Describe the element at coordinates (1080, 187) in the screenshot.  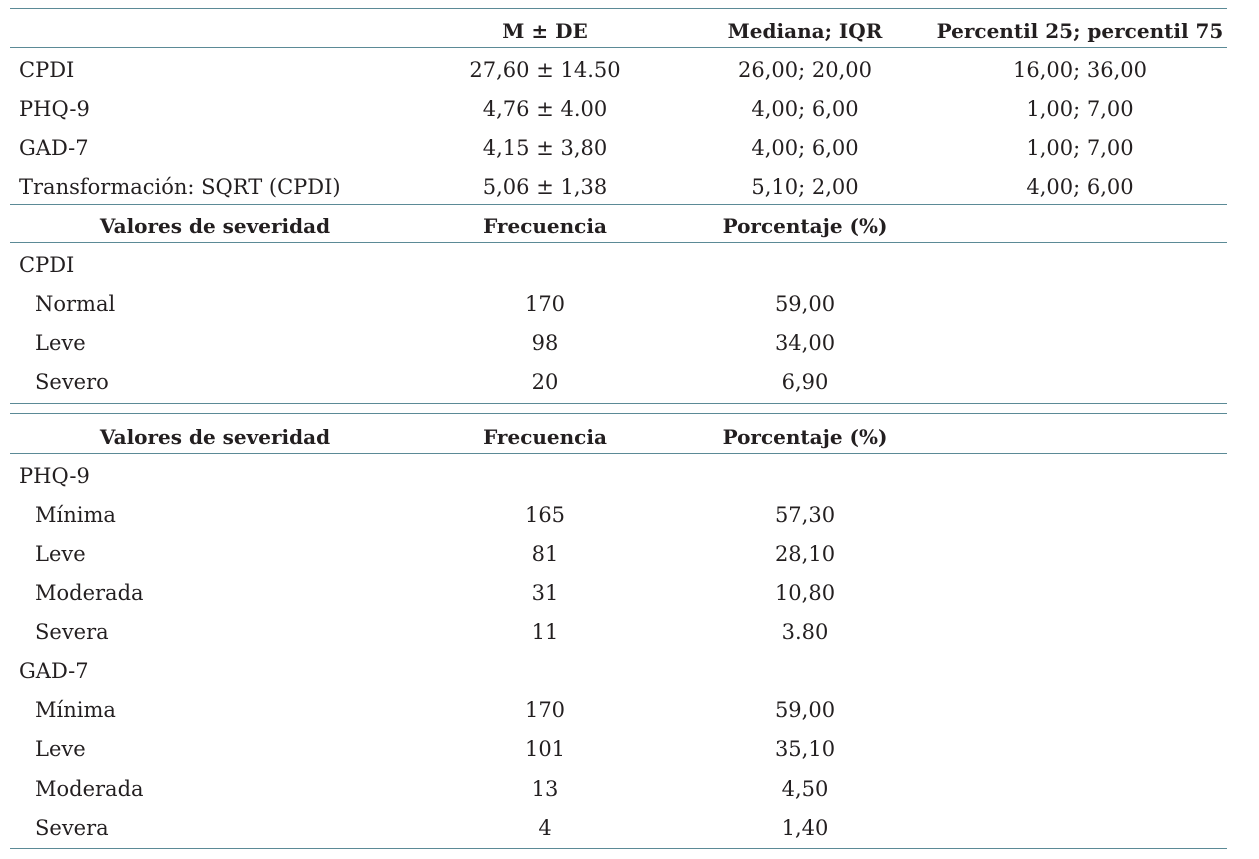
I see `cell-percentile: 4,00; 6,00` at that location.